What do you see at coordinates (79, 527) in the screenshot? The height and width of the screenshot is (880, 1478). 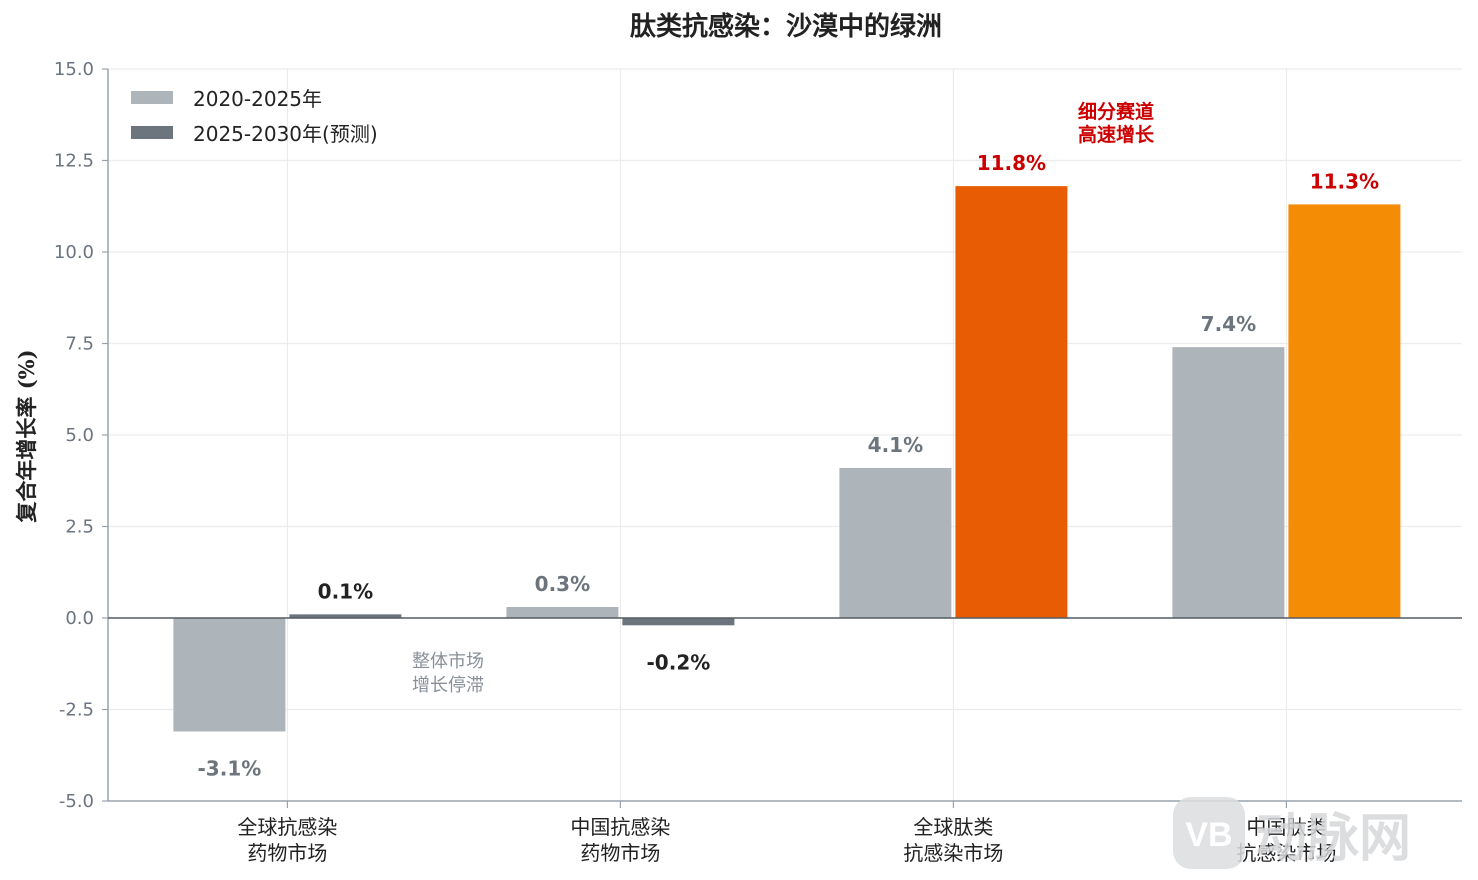 I see `y-tick-label: 2.5` at bounding box center [79, 527].